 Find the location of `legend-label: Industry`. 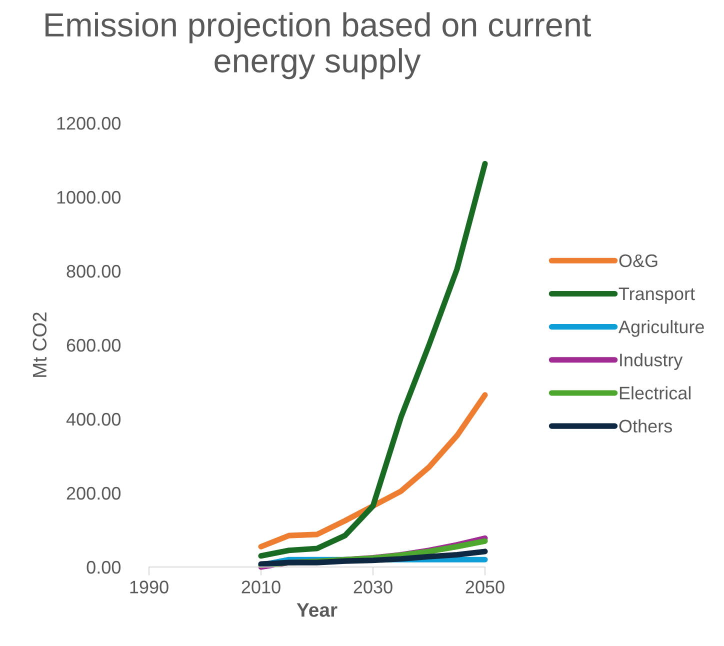

legend-label: Industry is located at coordinates (651, 361).